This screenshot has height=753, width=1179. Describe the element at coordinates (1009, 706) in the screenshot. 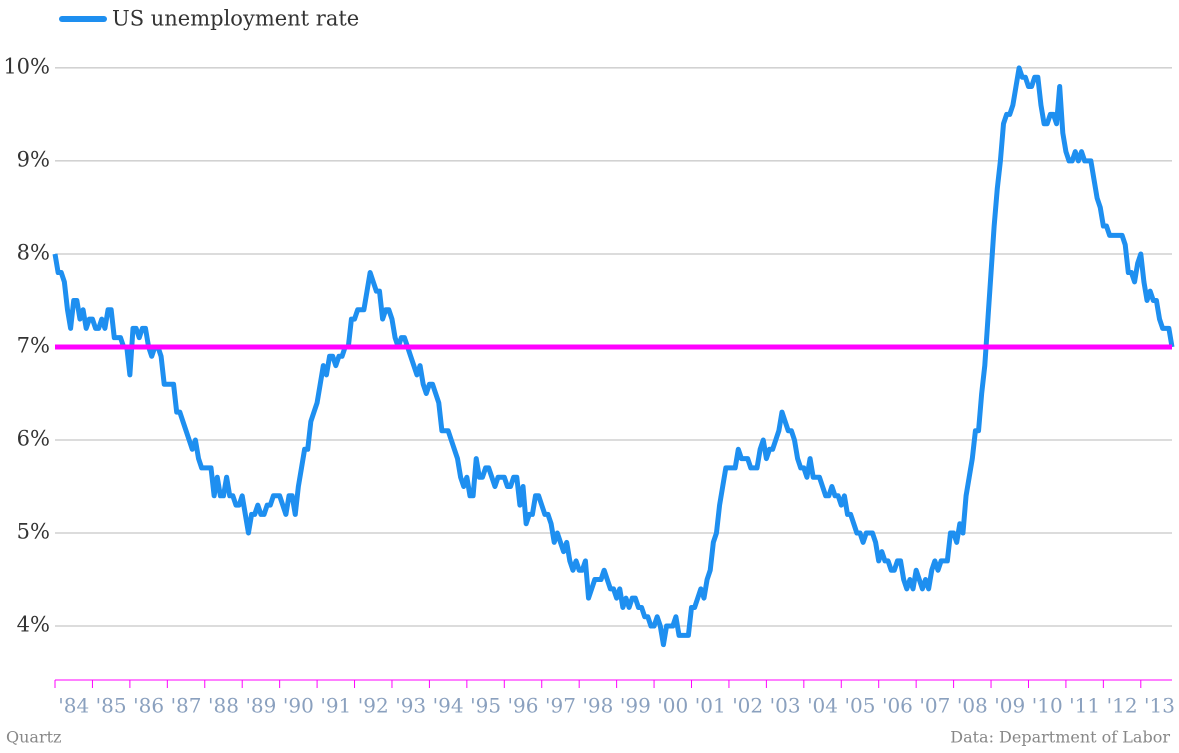

I see `x-tick-label: '09` at that location.